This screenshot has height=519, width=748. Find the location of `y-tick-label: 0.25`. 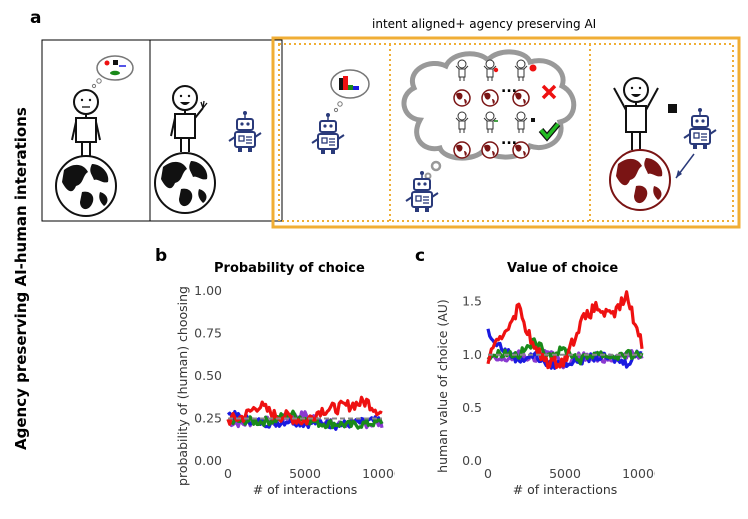

y-tick-label: 0.25 is located at coordinates (208, 418).